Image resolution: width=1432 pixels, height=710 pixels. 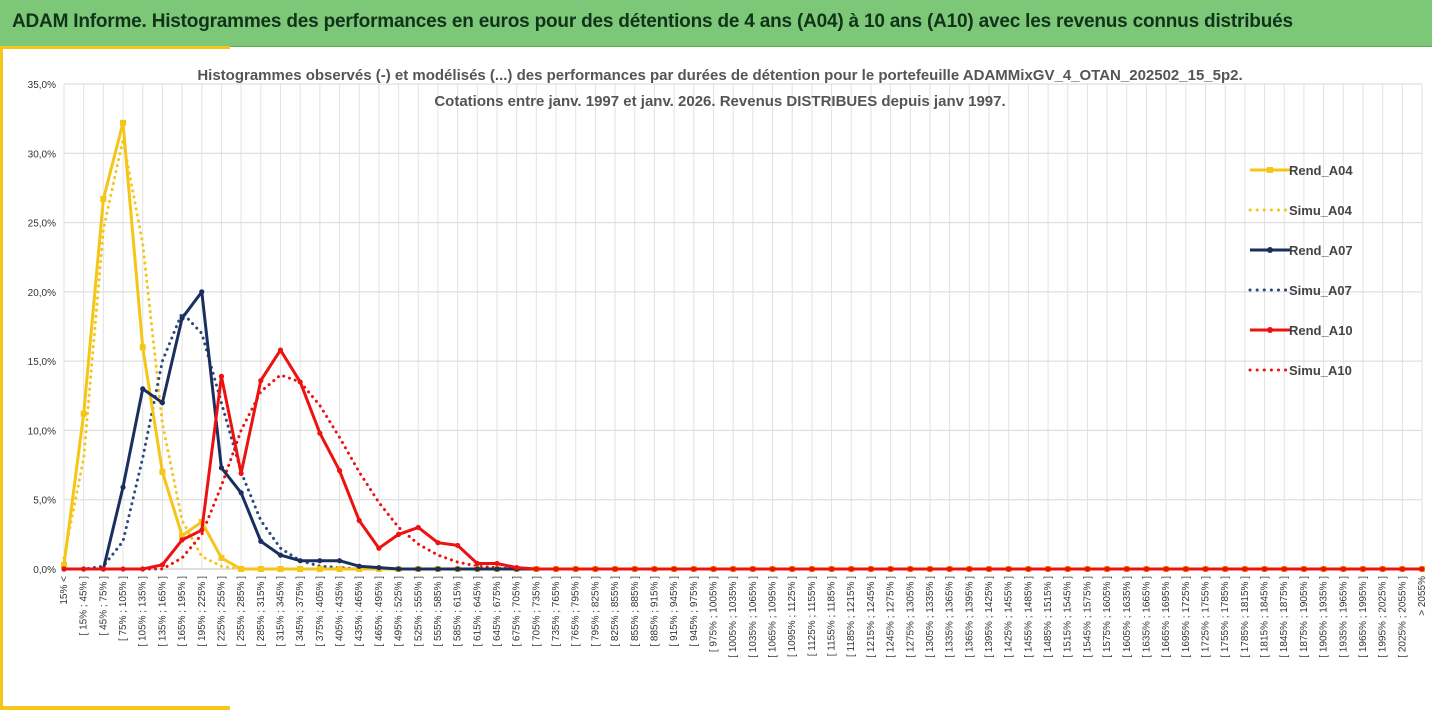 What do you see at coordinates (1028, 617) in the screenshot?
I see `x-tick-label: [ 1455% ; 1485% ]` at bounding box center [1028, 617].